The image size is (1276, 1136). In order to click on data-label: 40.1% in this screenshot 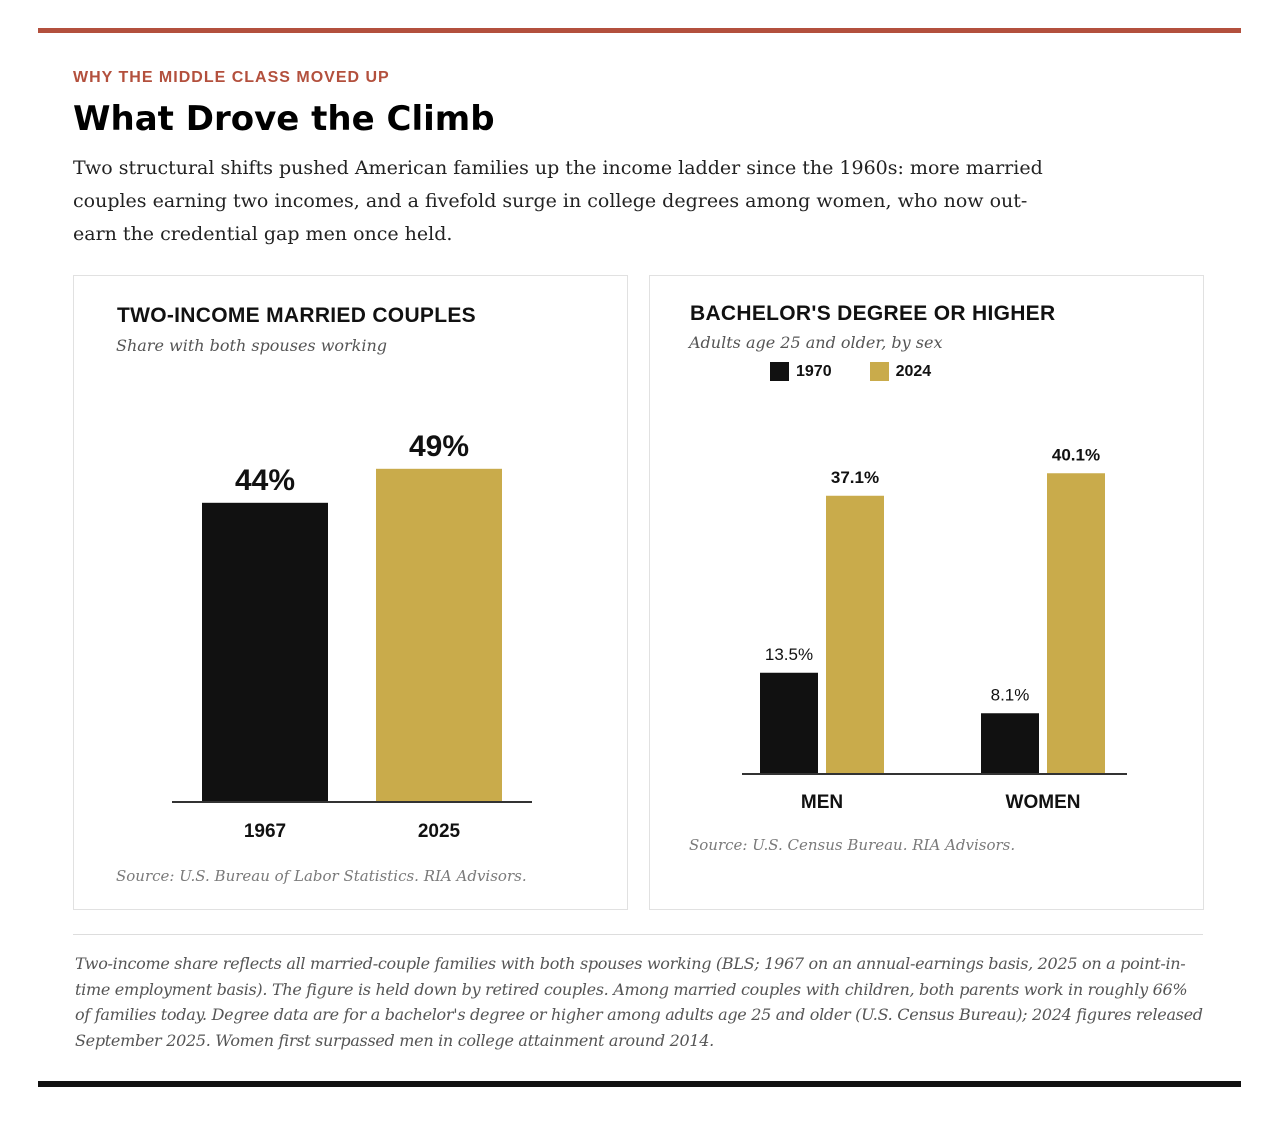, I will do `click(1076, 454)`.